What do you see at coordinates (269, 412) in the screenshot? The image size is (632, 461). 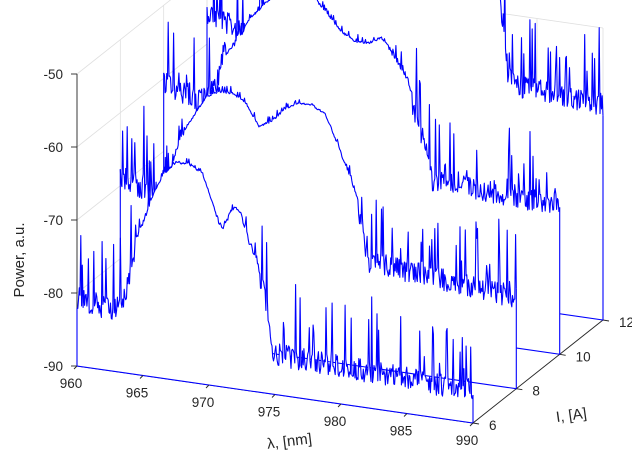 I see `x-tick-label: 975` at bounding box center [269, 412].